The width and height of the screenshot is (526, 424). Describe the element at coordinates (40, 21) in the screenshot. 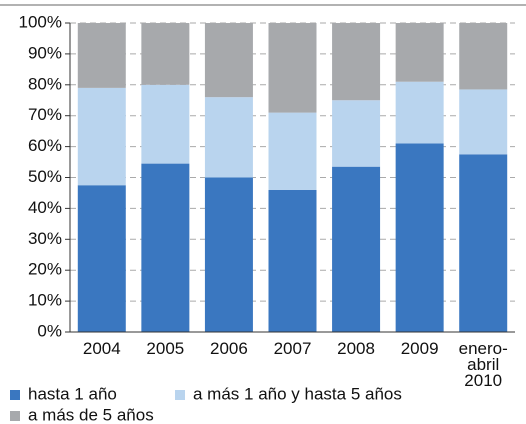

I see `y-tick-label: 100%` at that location.